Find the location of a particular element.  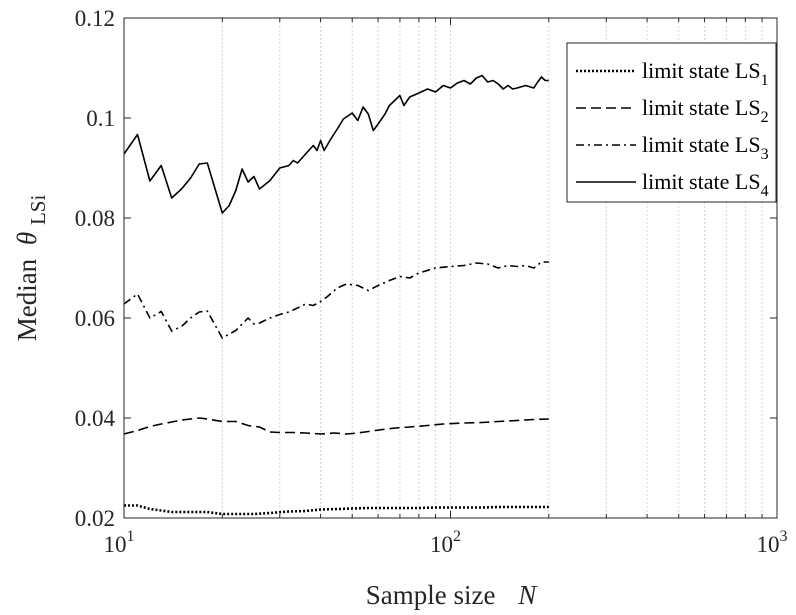

legend-label-sub: 2 is located at coordinates (765, 117).